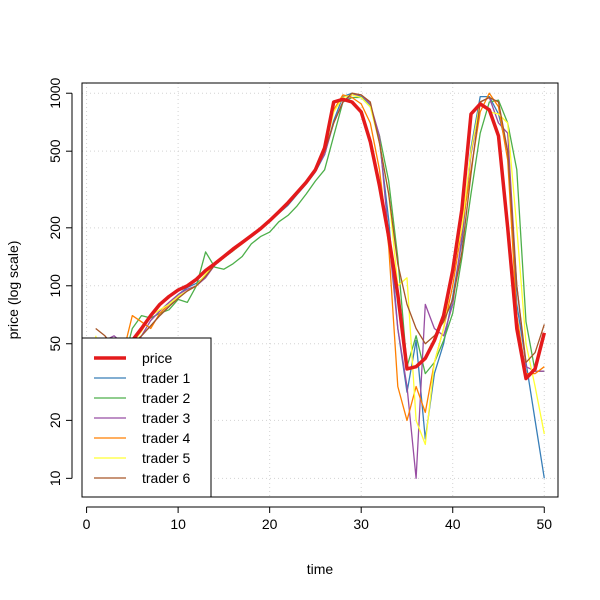 This screenshot has width=600, height=600. What do you see at coordinates (55, 92) in the screenshot?
I see `y-tick-label: 1000` at bounding box center [55, 92].